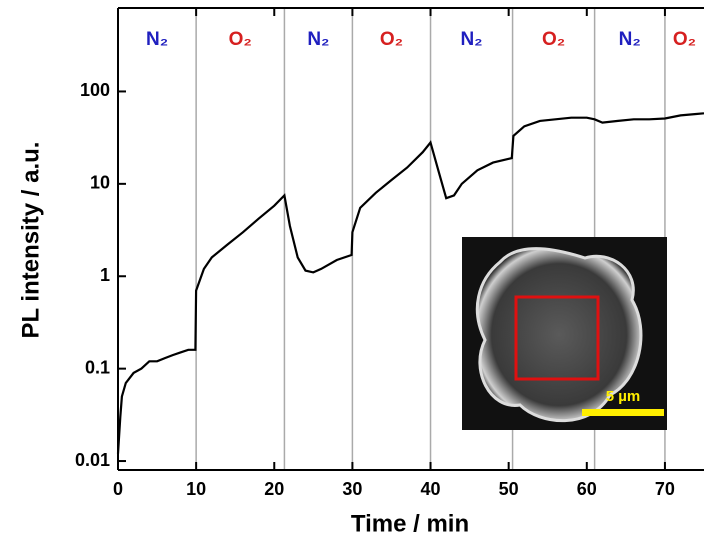 The width and height of the screenshot is (704, 544). I want to click on x-tick-label: 20, so click(274, 489).